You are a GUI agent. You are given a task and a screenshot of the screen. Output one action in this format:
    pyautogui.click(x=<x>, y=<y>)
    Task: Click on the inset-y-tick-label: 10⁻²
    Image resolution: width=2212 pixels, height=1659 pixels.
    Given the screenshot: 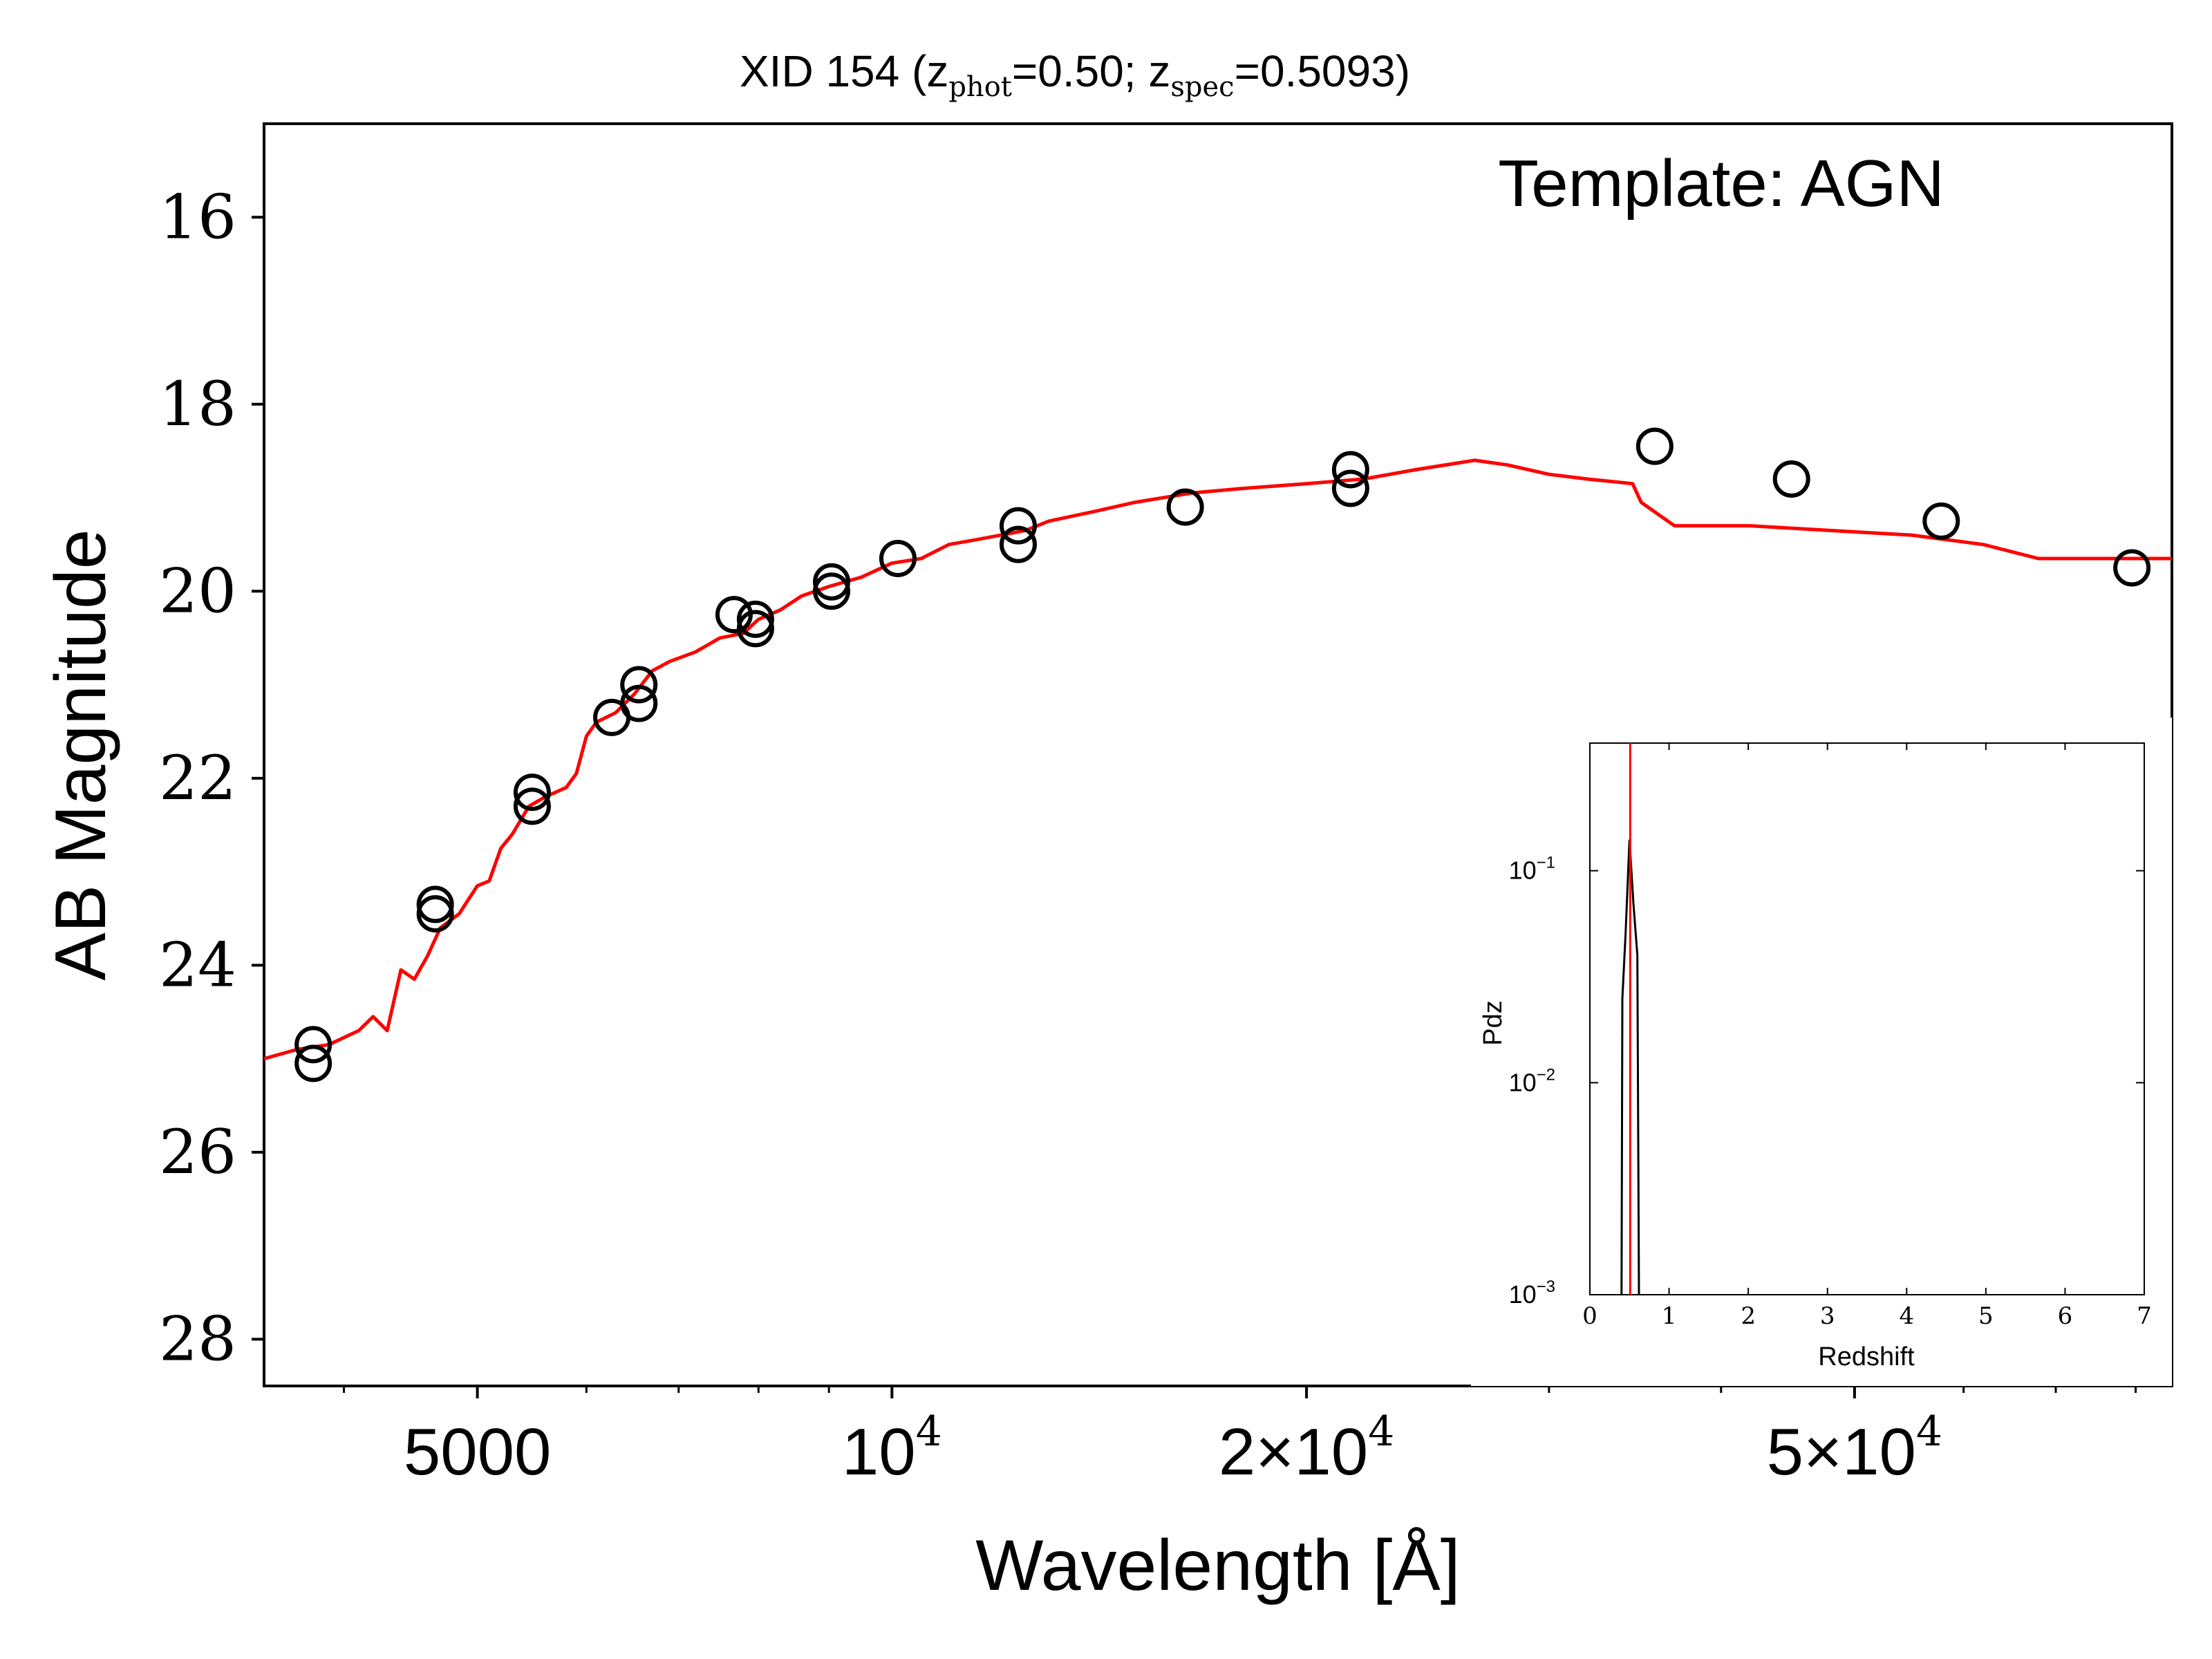 What is the action you would take?
    pyautogui.click(x=1532, y=1080)
    